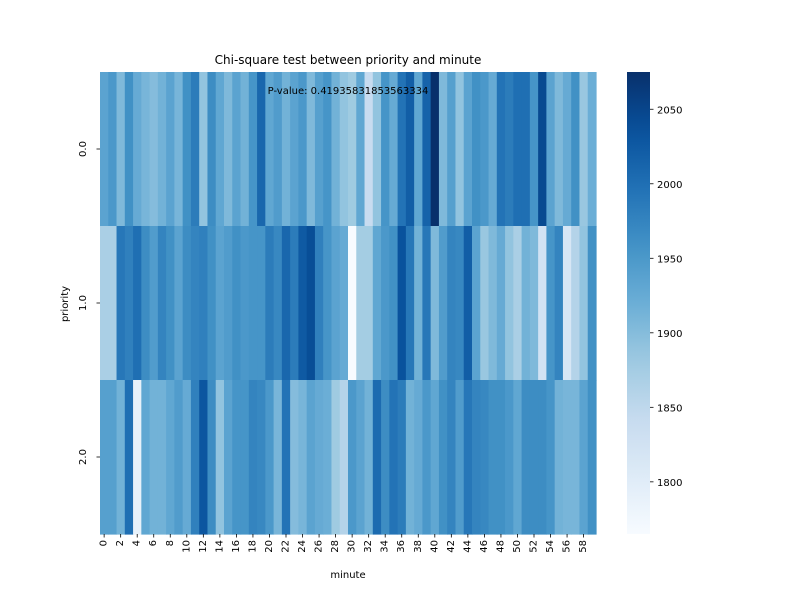 Image resolution: width=800 pixels, height=600 pixels. I want to click on colorbar-tick-label: 2000, so click(669, 185).